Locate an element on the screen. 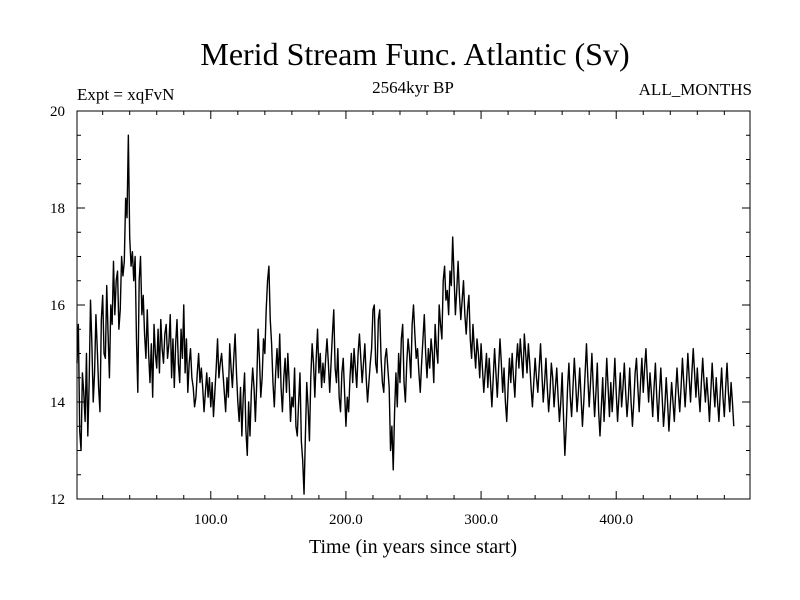  x-tick-label: 300.0 is located at coordinates (481, 520).